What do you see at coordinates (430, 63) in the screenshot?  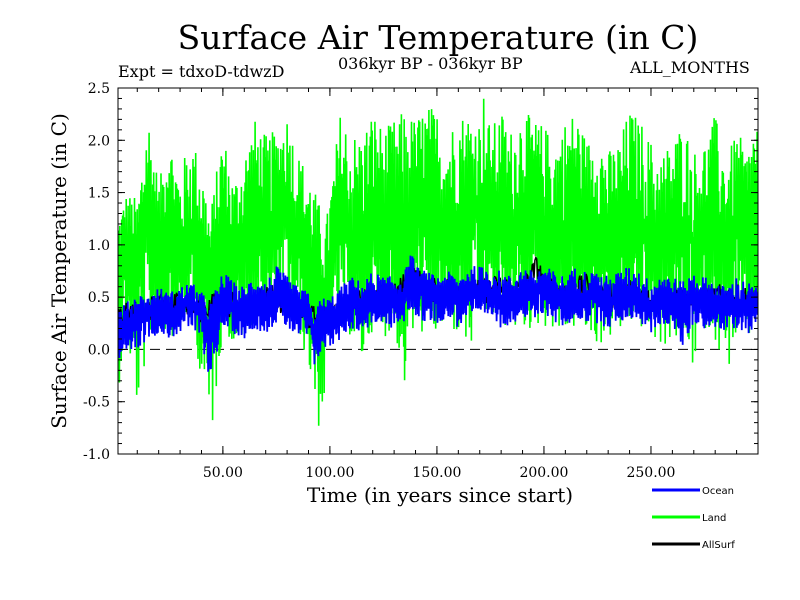 I see `period-label: 036kyr BP - 036kyr BP` at bounding box center [430, 63].